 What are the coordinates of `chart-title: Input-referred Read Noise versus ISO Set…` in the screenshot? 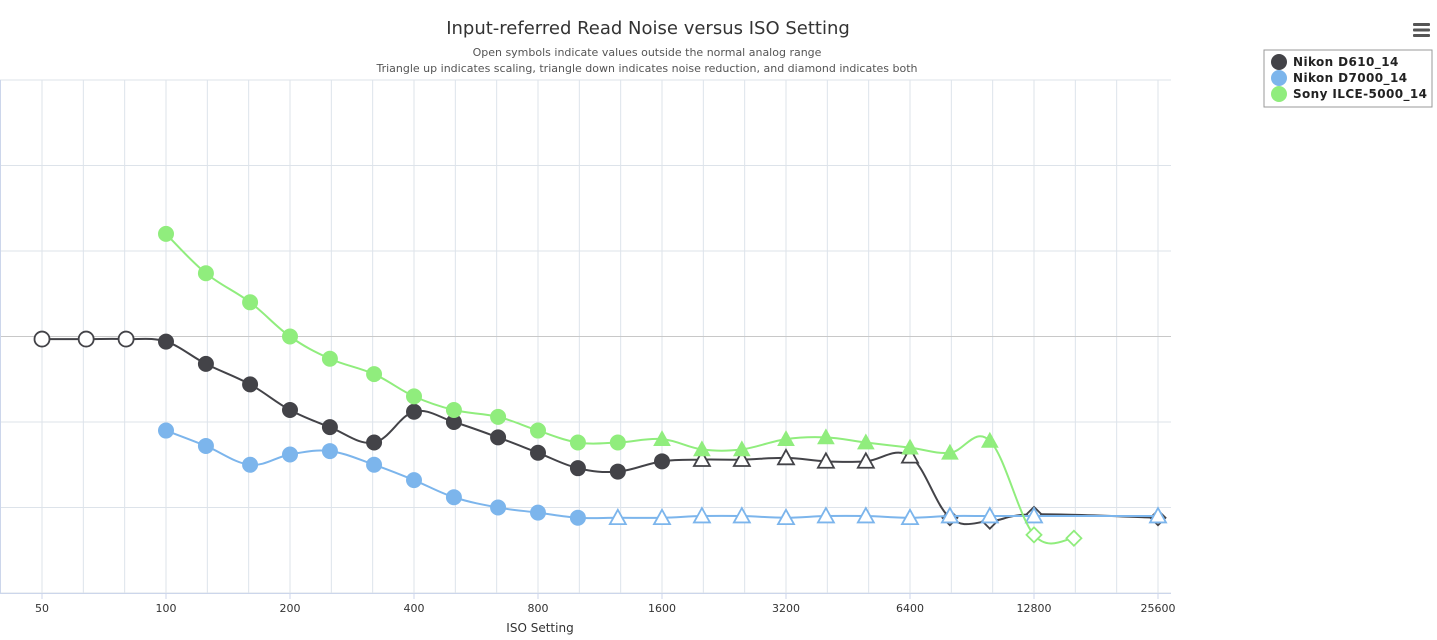 It's located at (648, 28).